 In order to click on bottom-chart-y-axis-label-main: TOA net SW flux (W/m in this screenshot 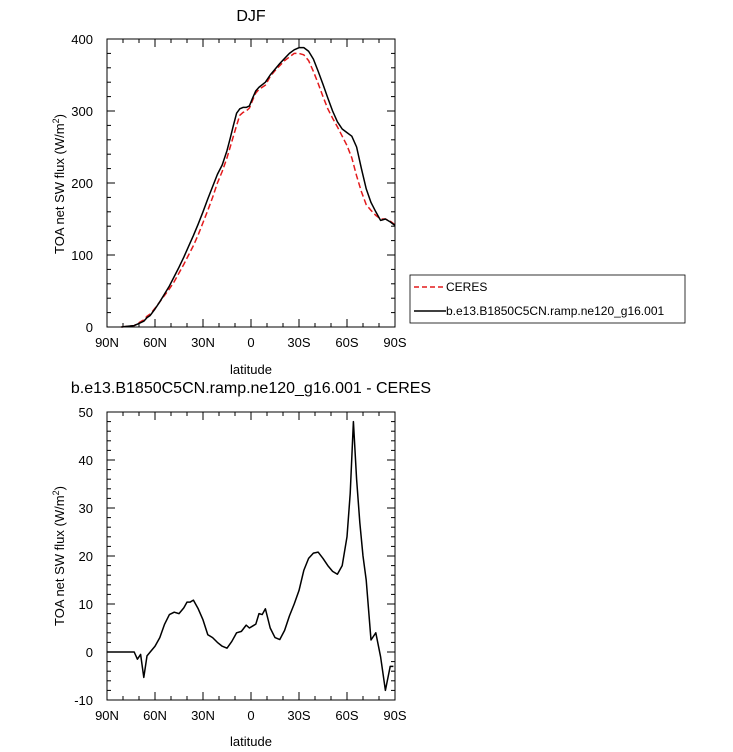, I will do `click(59, 560)`.